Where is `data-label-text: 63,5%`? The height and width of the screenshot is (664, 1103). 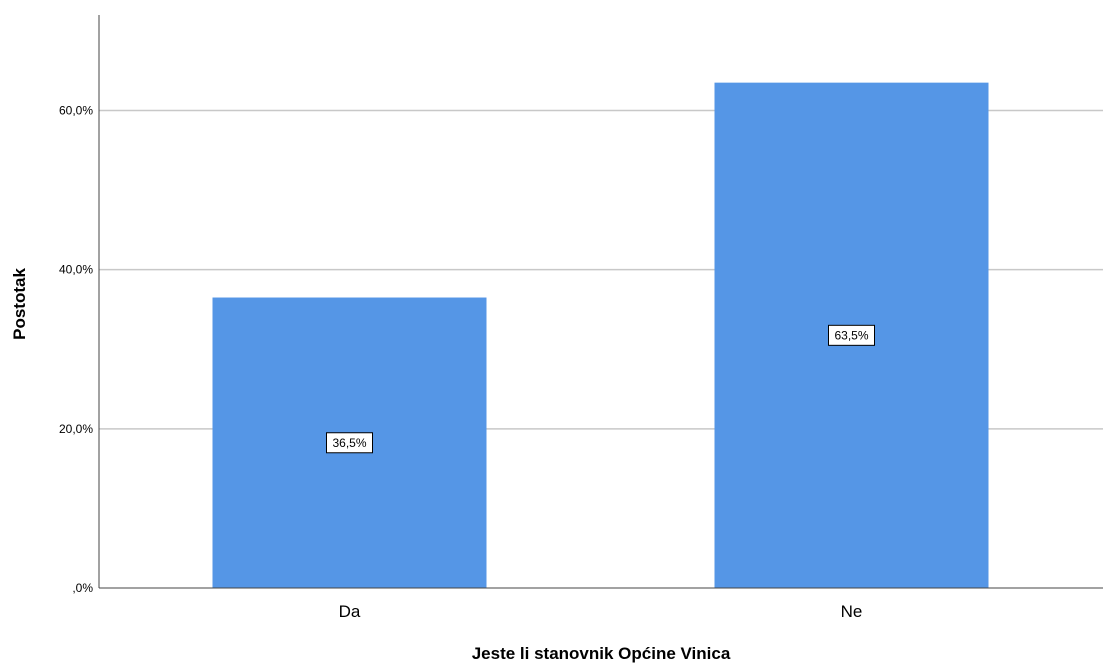
data-label-text: 63,5% is located at coordinates (851, 335).